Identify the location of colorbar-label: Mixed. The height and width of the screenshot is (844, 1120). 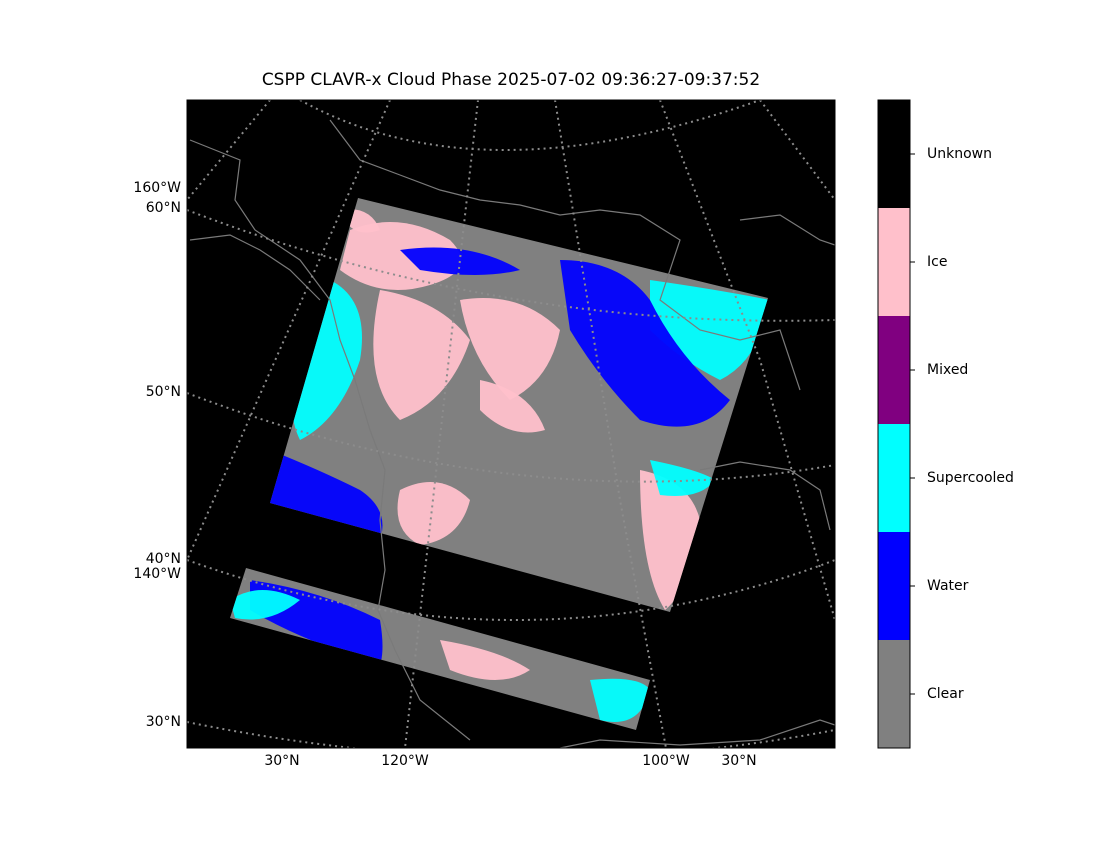
(947, 370).